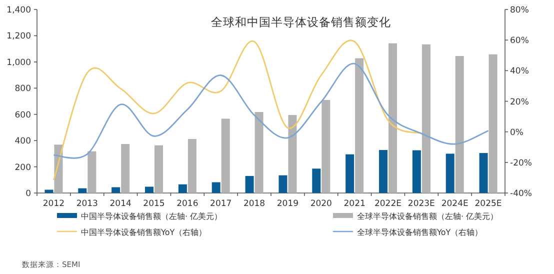 The height and width of the screenshot is (274, 554). I want to click on y-tick-label: 1,000, so click(18, 63).